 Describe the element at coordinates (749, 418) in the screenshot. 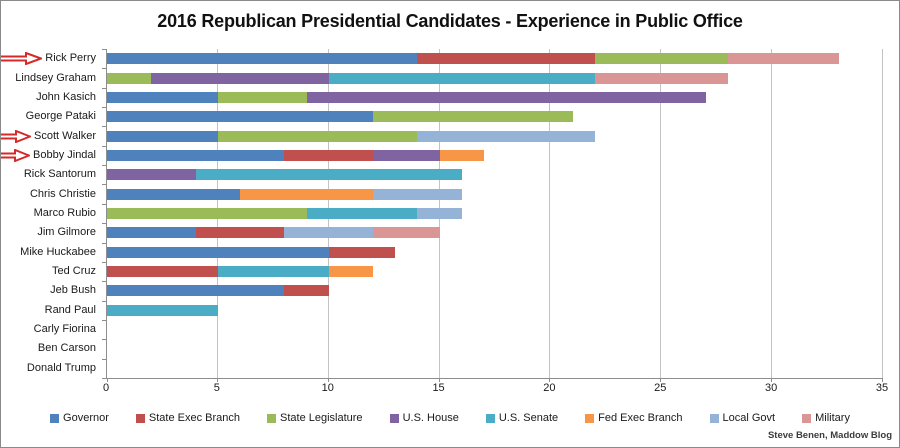

I see `legend-label: Local Govt` at that location.